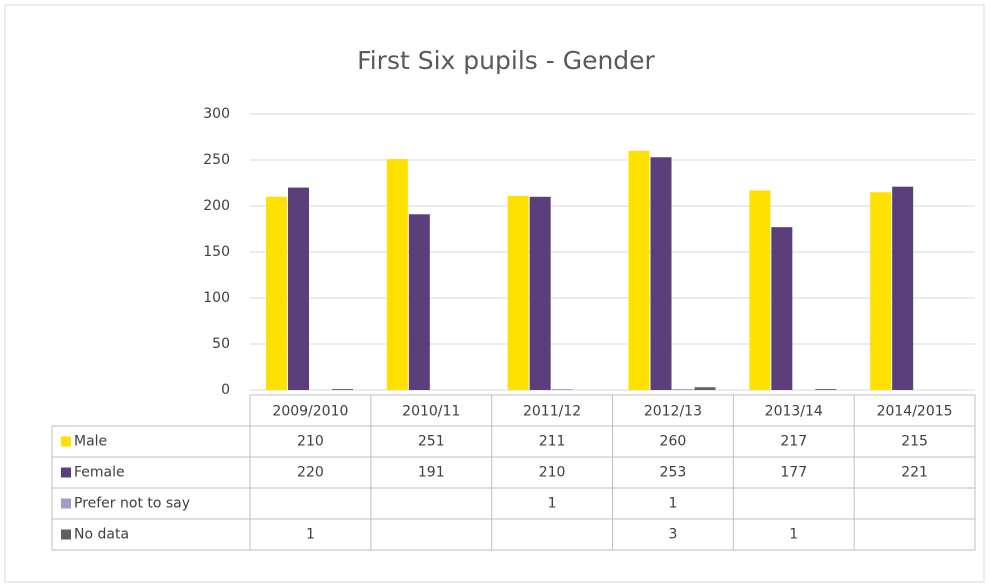  What do you see at coordinates (310, 473) in the screenshot?
I see `data-table-value: 220` at bounding box center [310, 473].